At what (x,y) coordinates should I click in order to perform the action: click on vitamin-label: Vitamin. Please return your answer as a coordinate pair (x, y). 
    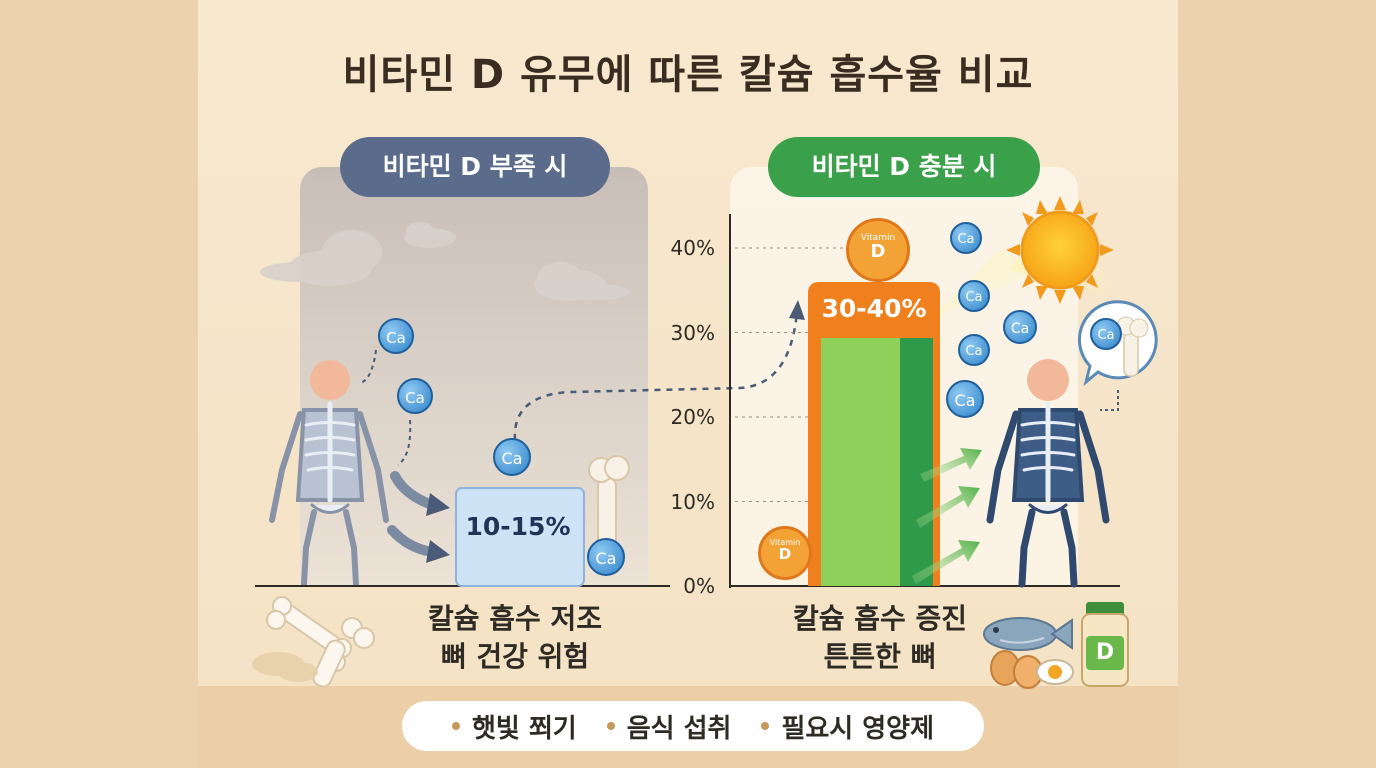
    Looking at the image, I should click on (878, 238).